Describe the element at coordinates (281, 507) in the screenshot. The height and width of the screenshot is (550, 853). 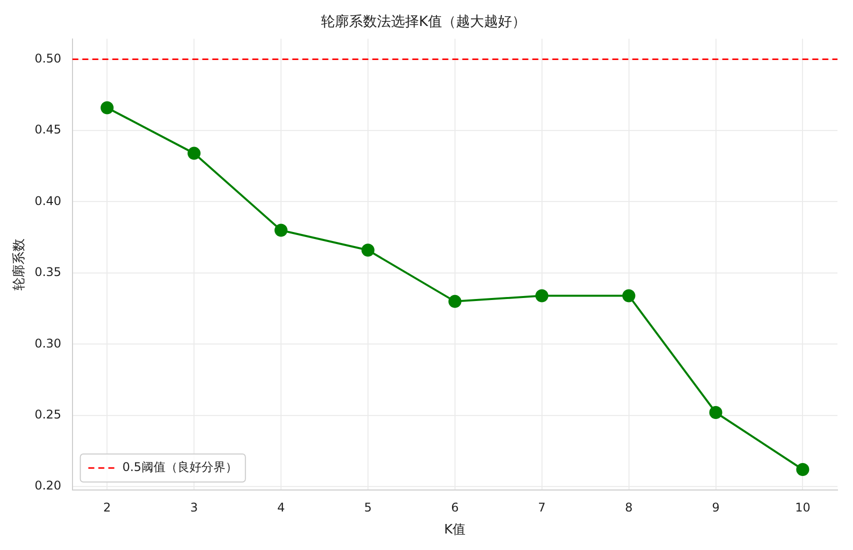
I see `x-tick-label: 4` at that location.